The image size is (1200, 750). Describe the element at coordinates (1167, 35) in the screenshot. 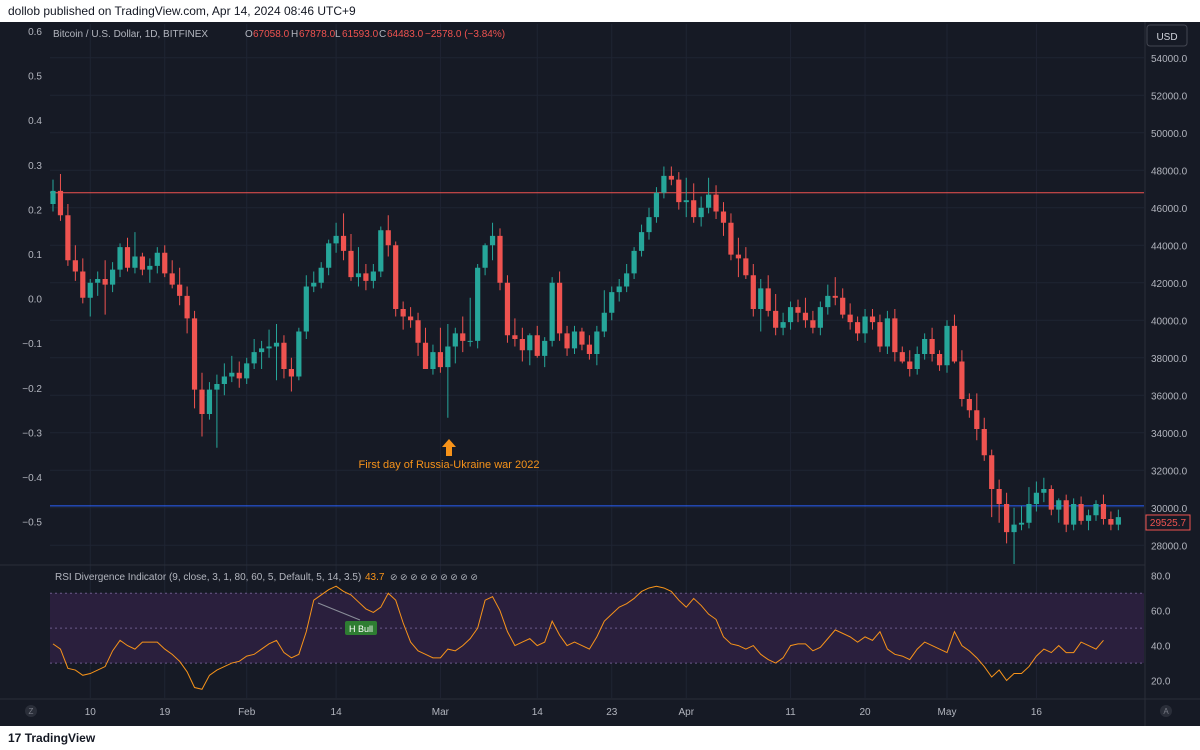

I see `currency-button: USD` at that location.